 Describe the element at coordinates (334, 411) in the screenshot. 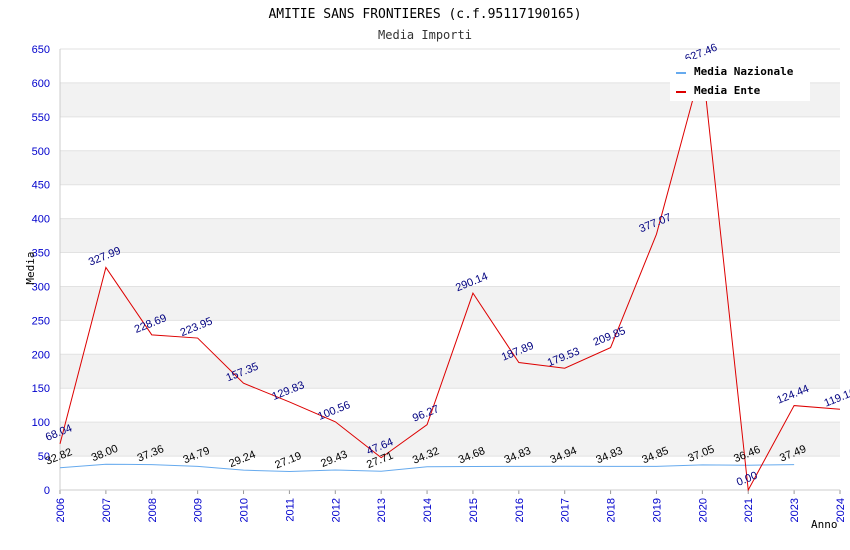

I see `data-label: 100.56` at that location.